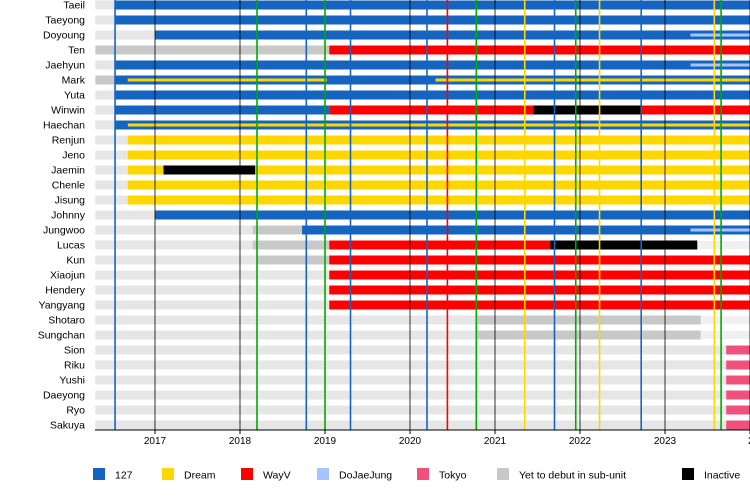 This screenshot has width=750, height=500. I want to click on bar-segment-ten-wayv, so click(539, 50).